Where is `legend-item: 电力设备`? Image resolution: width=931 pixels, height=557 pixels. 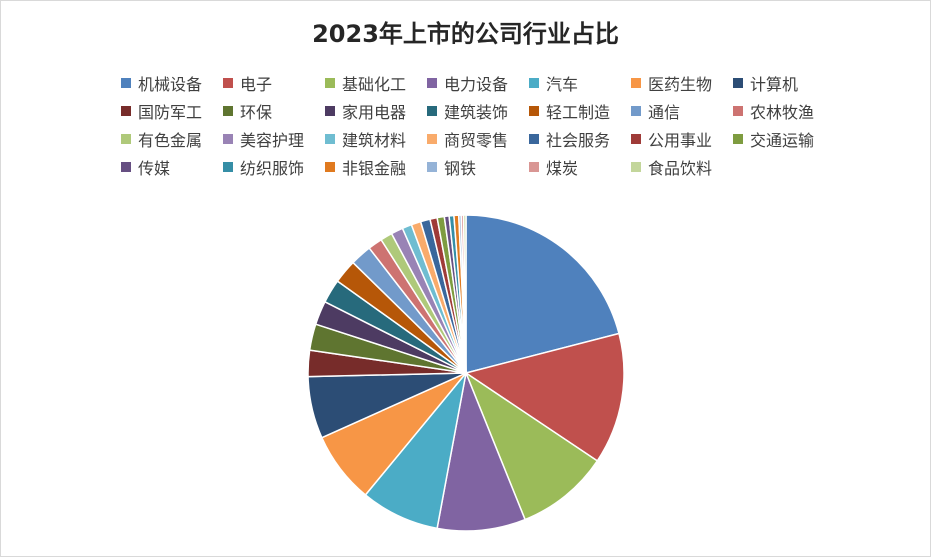 legend-item: 电力设备 is located at coordinates (478, 83).